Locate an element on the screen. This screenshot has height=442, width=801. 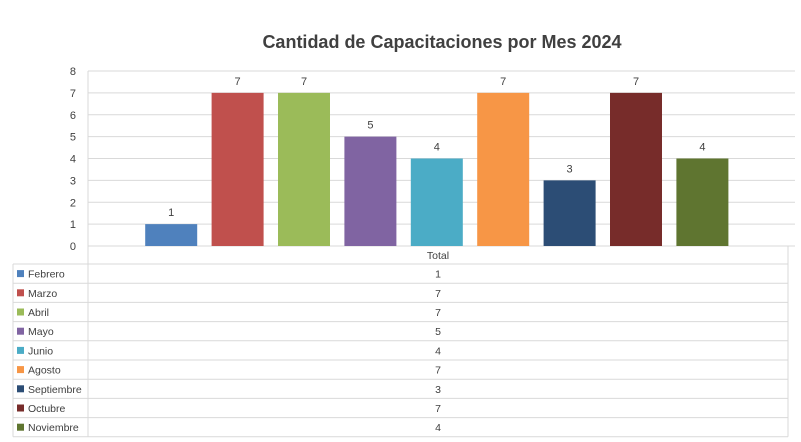
y-axis-tick-labels: 0 1 2 3 4 5 6 7 8 is located at coordinates (73, 159).